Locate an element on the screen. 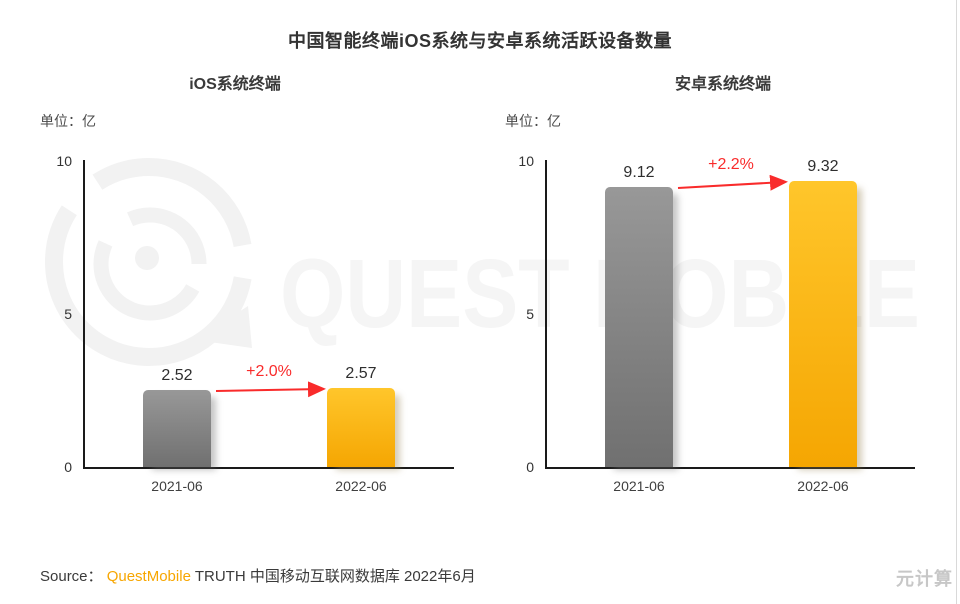 The width and height of the screenshot is (960, 604). bar-value-label: 9.32 is located at coordinates (823, 166).